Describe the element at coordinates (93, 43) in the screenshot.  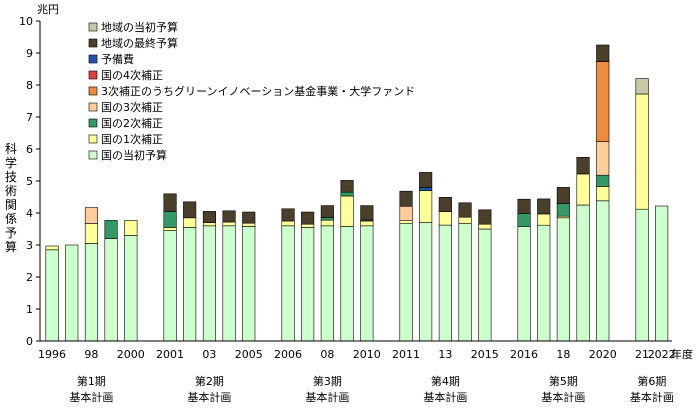
I see `legend-swatch-local_final` at that location.